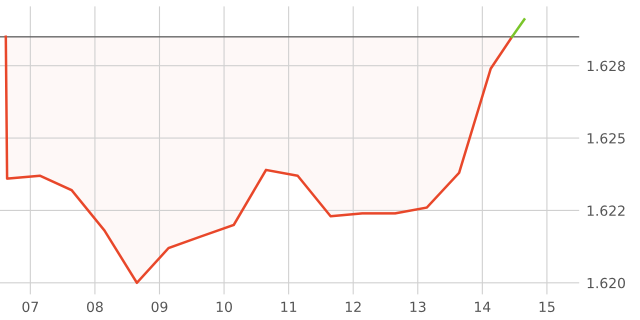 This screenshot has height=320, width=640. I want to click on y-tick-label: 1.622, so click(606, 210).